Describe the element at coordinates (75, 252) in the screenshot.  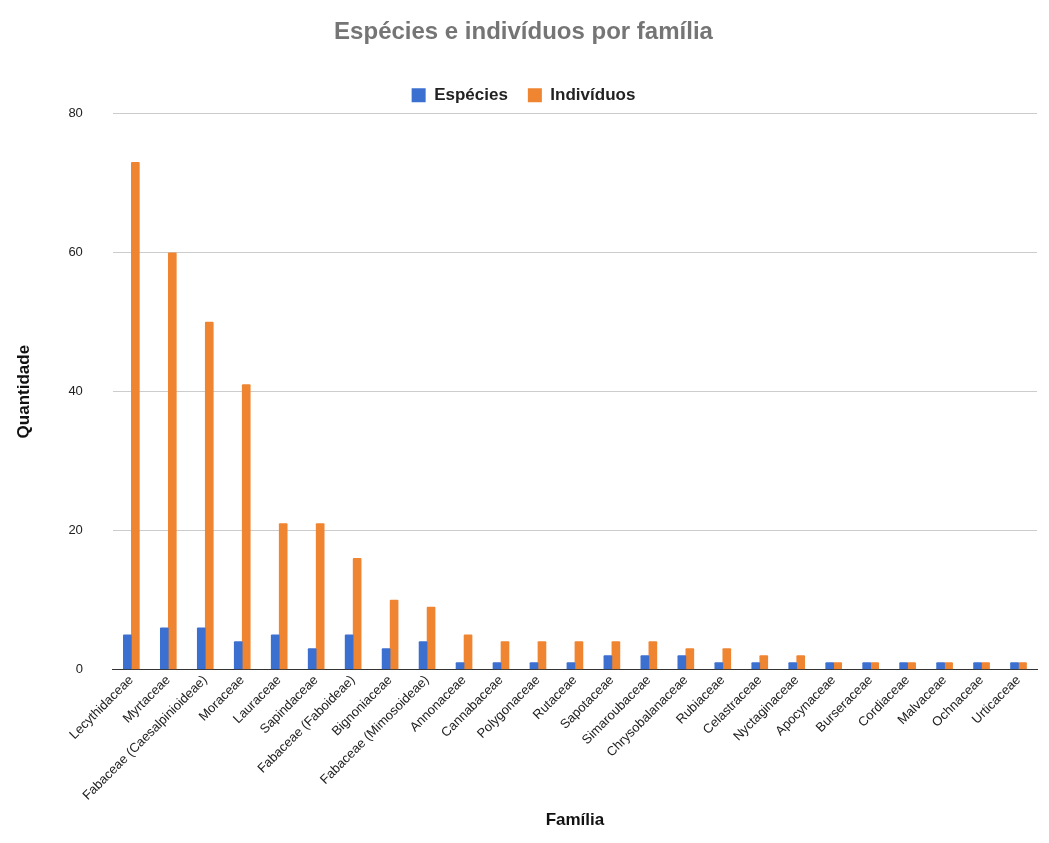
I see `y-tick-label: 60` at that location.